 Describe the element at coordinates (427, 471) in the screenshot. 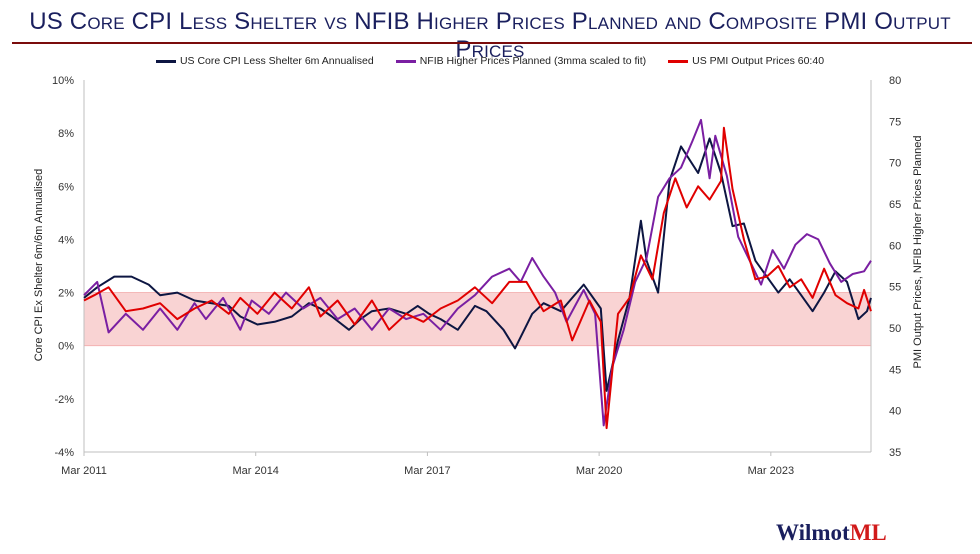

I see `x-tick-label: Mar 2017` at that location.